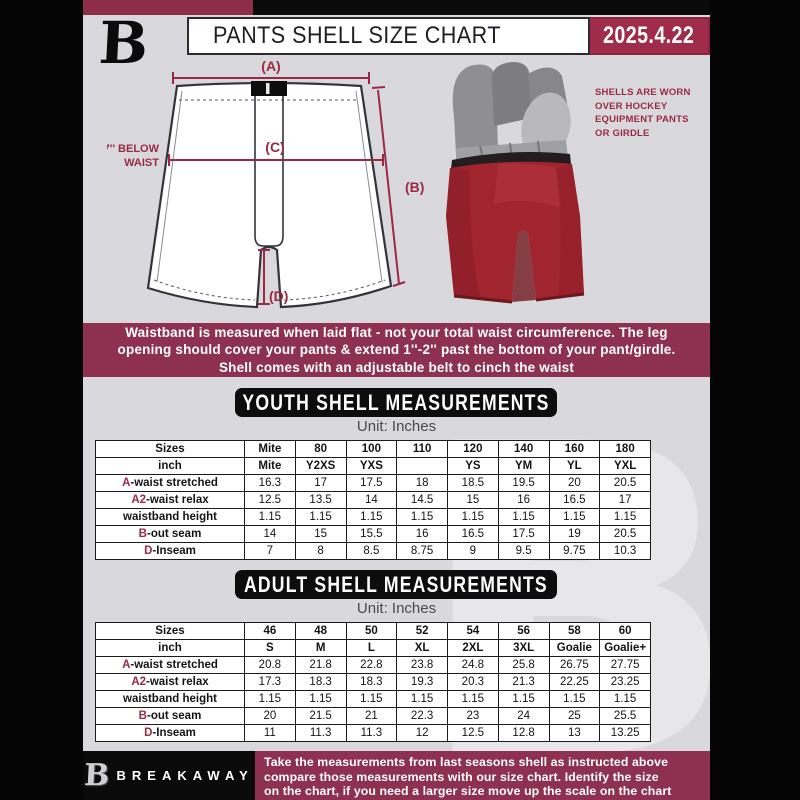  Describe the element at coordinates (170, 733) in the screenshot. I see `row-label: D-Inseam` at that location.